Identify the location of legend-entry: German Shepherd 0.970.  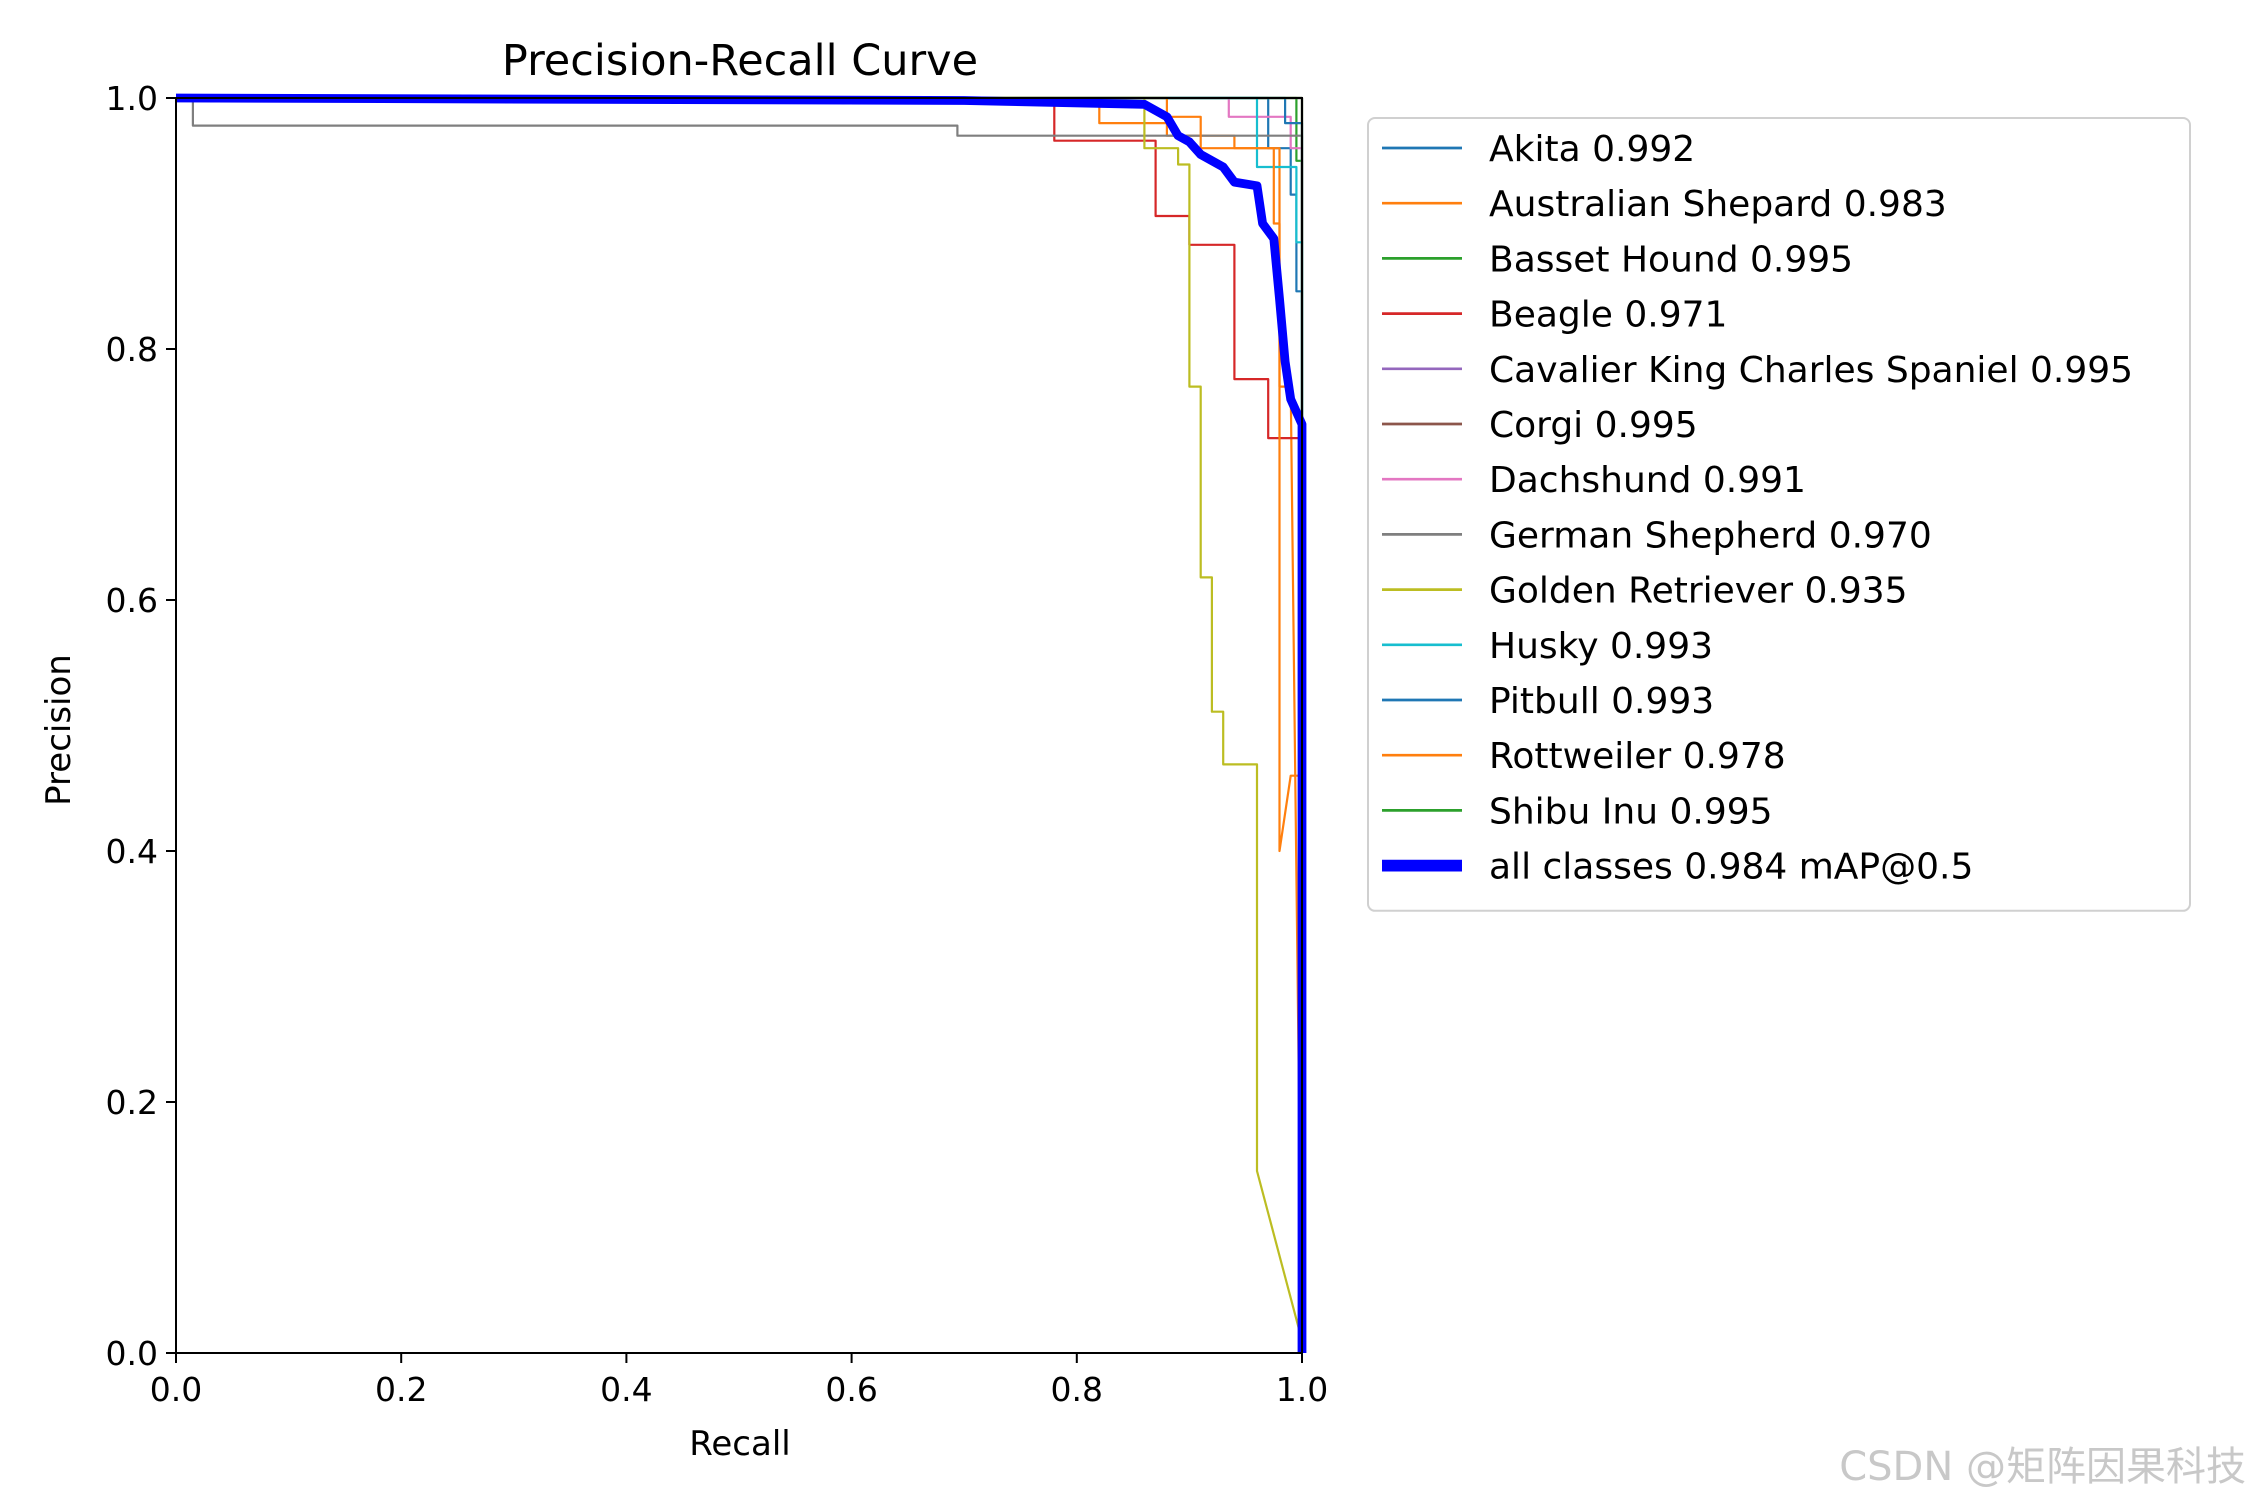
(1710, 535).